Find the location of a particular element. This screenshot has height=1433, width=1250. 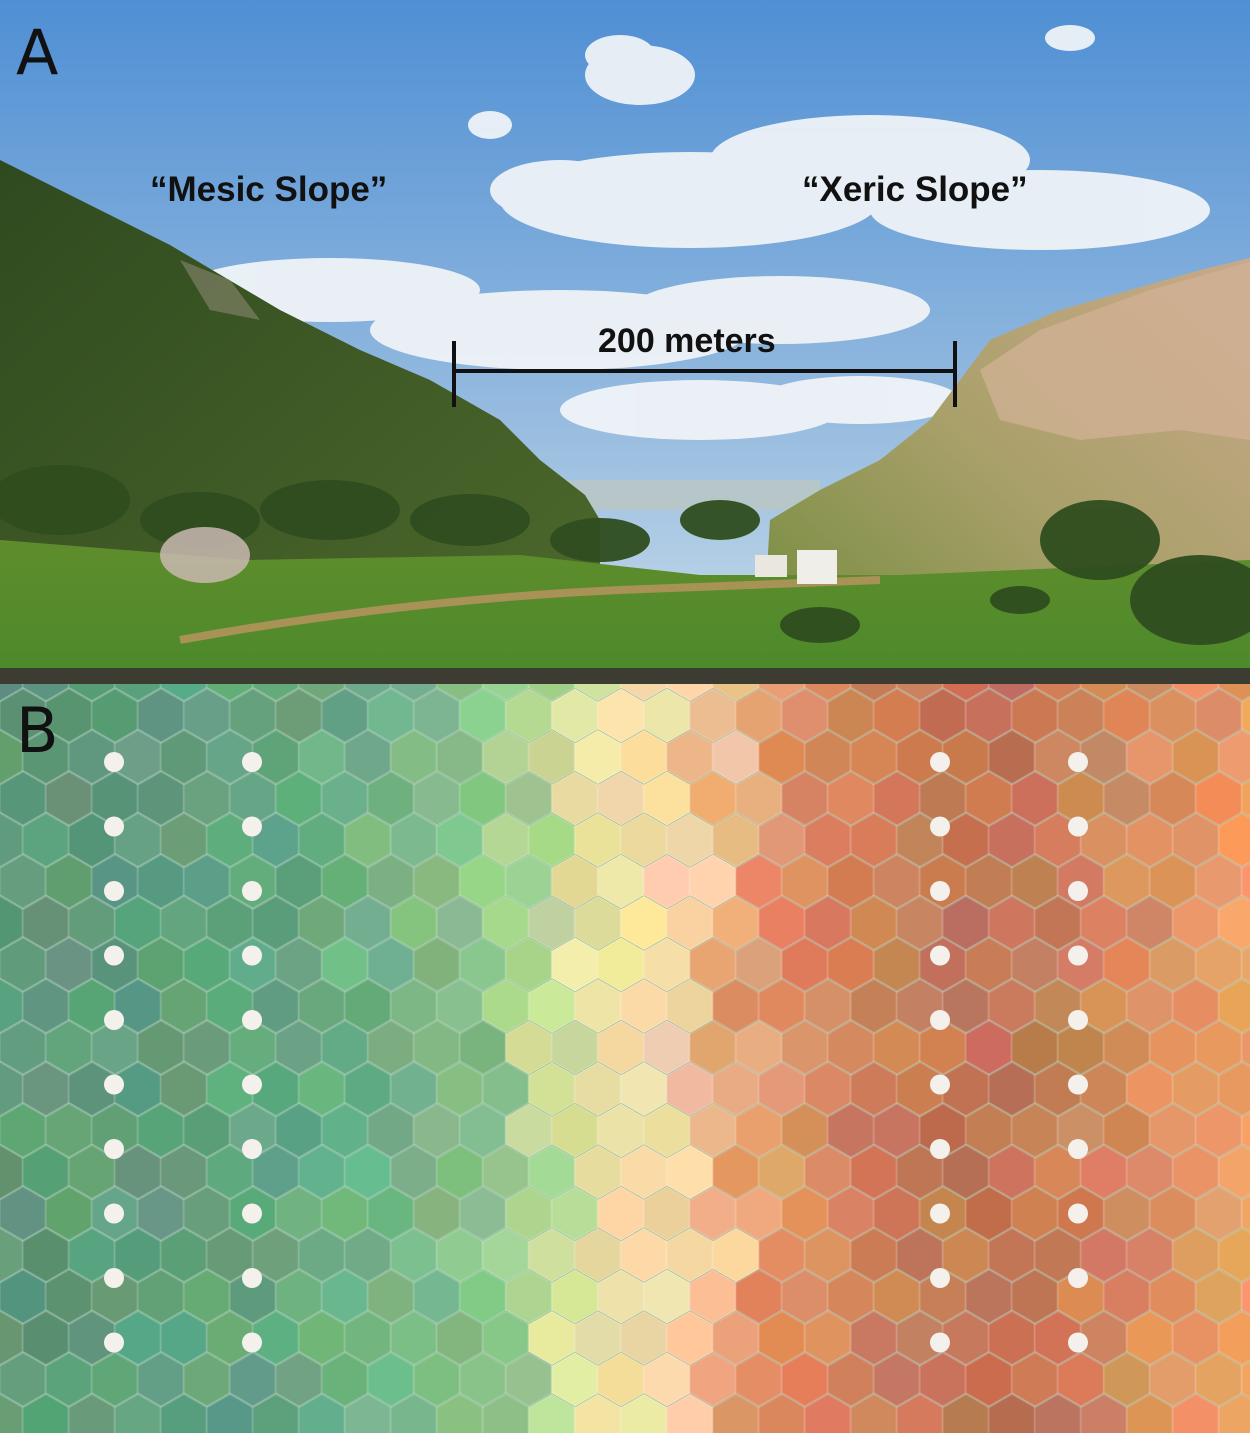

mesic-slope-label: “Mesic Slope” is located at coordinates (269, 189).